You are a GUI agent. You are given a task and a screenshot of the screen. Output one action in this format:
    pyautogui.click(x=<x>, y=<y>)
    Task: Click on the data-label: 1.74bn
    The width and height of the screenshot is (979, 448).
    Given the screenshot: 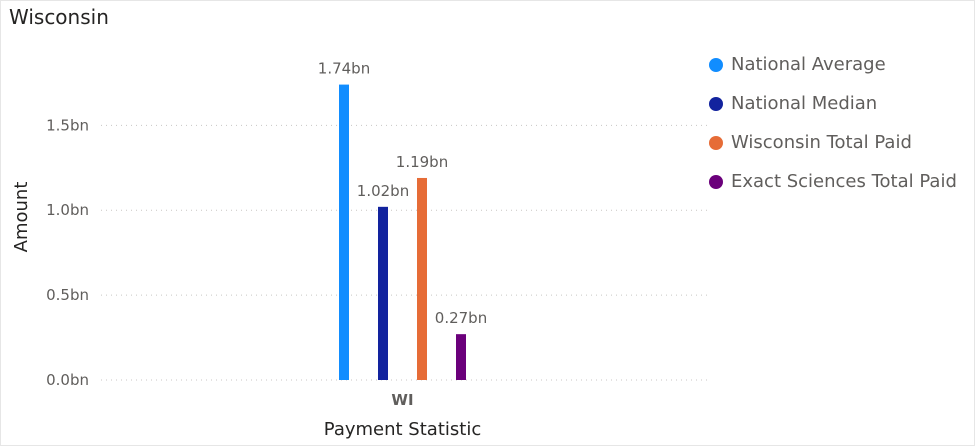 What is the action you would take?
    pyautogui.click(x=344, y=69)
    